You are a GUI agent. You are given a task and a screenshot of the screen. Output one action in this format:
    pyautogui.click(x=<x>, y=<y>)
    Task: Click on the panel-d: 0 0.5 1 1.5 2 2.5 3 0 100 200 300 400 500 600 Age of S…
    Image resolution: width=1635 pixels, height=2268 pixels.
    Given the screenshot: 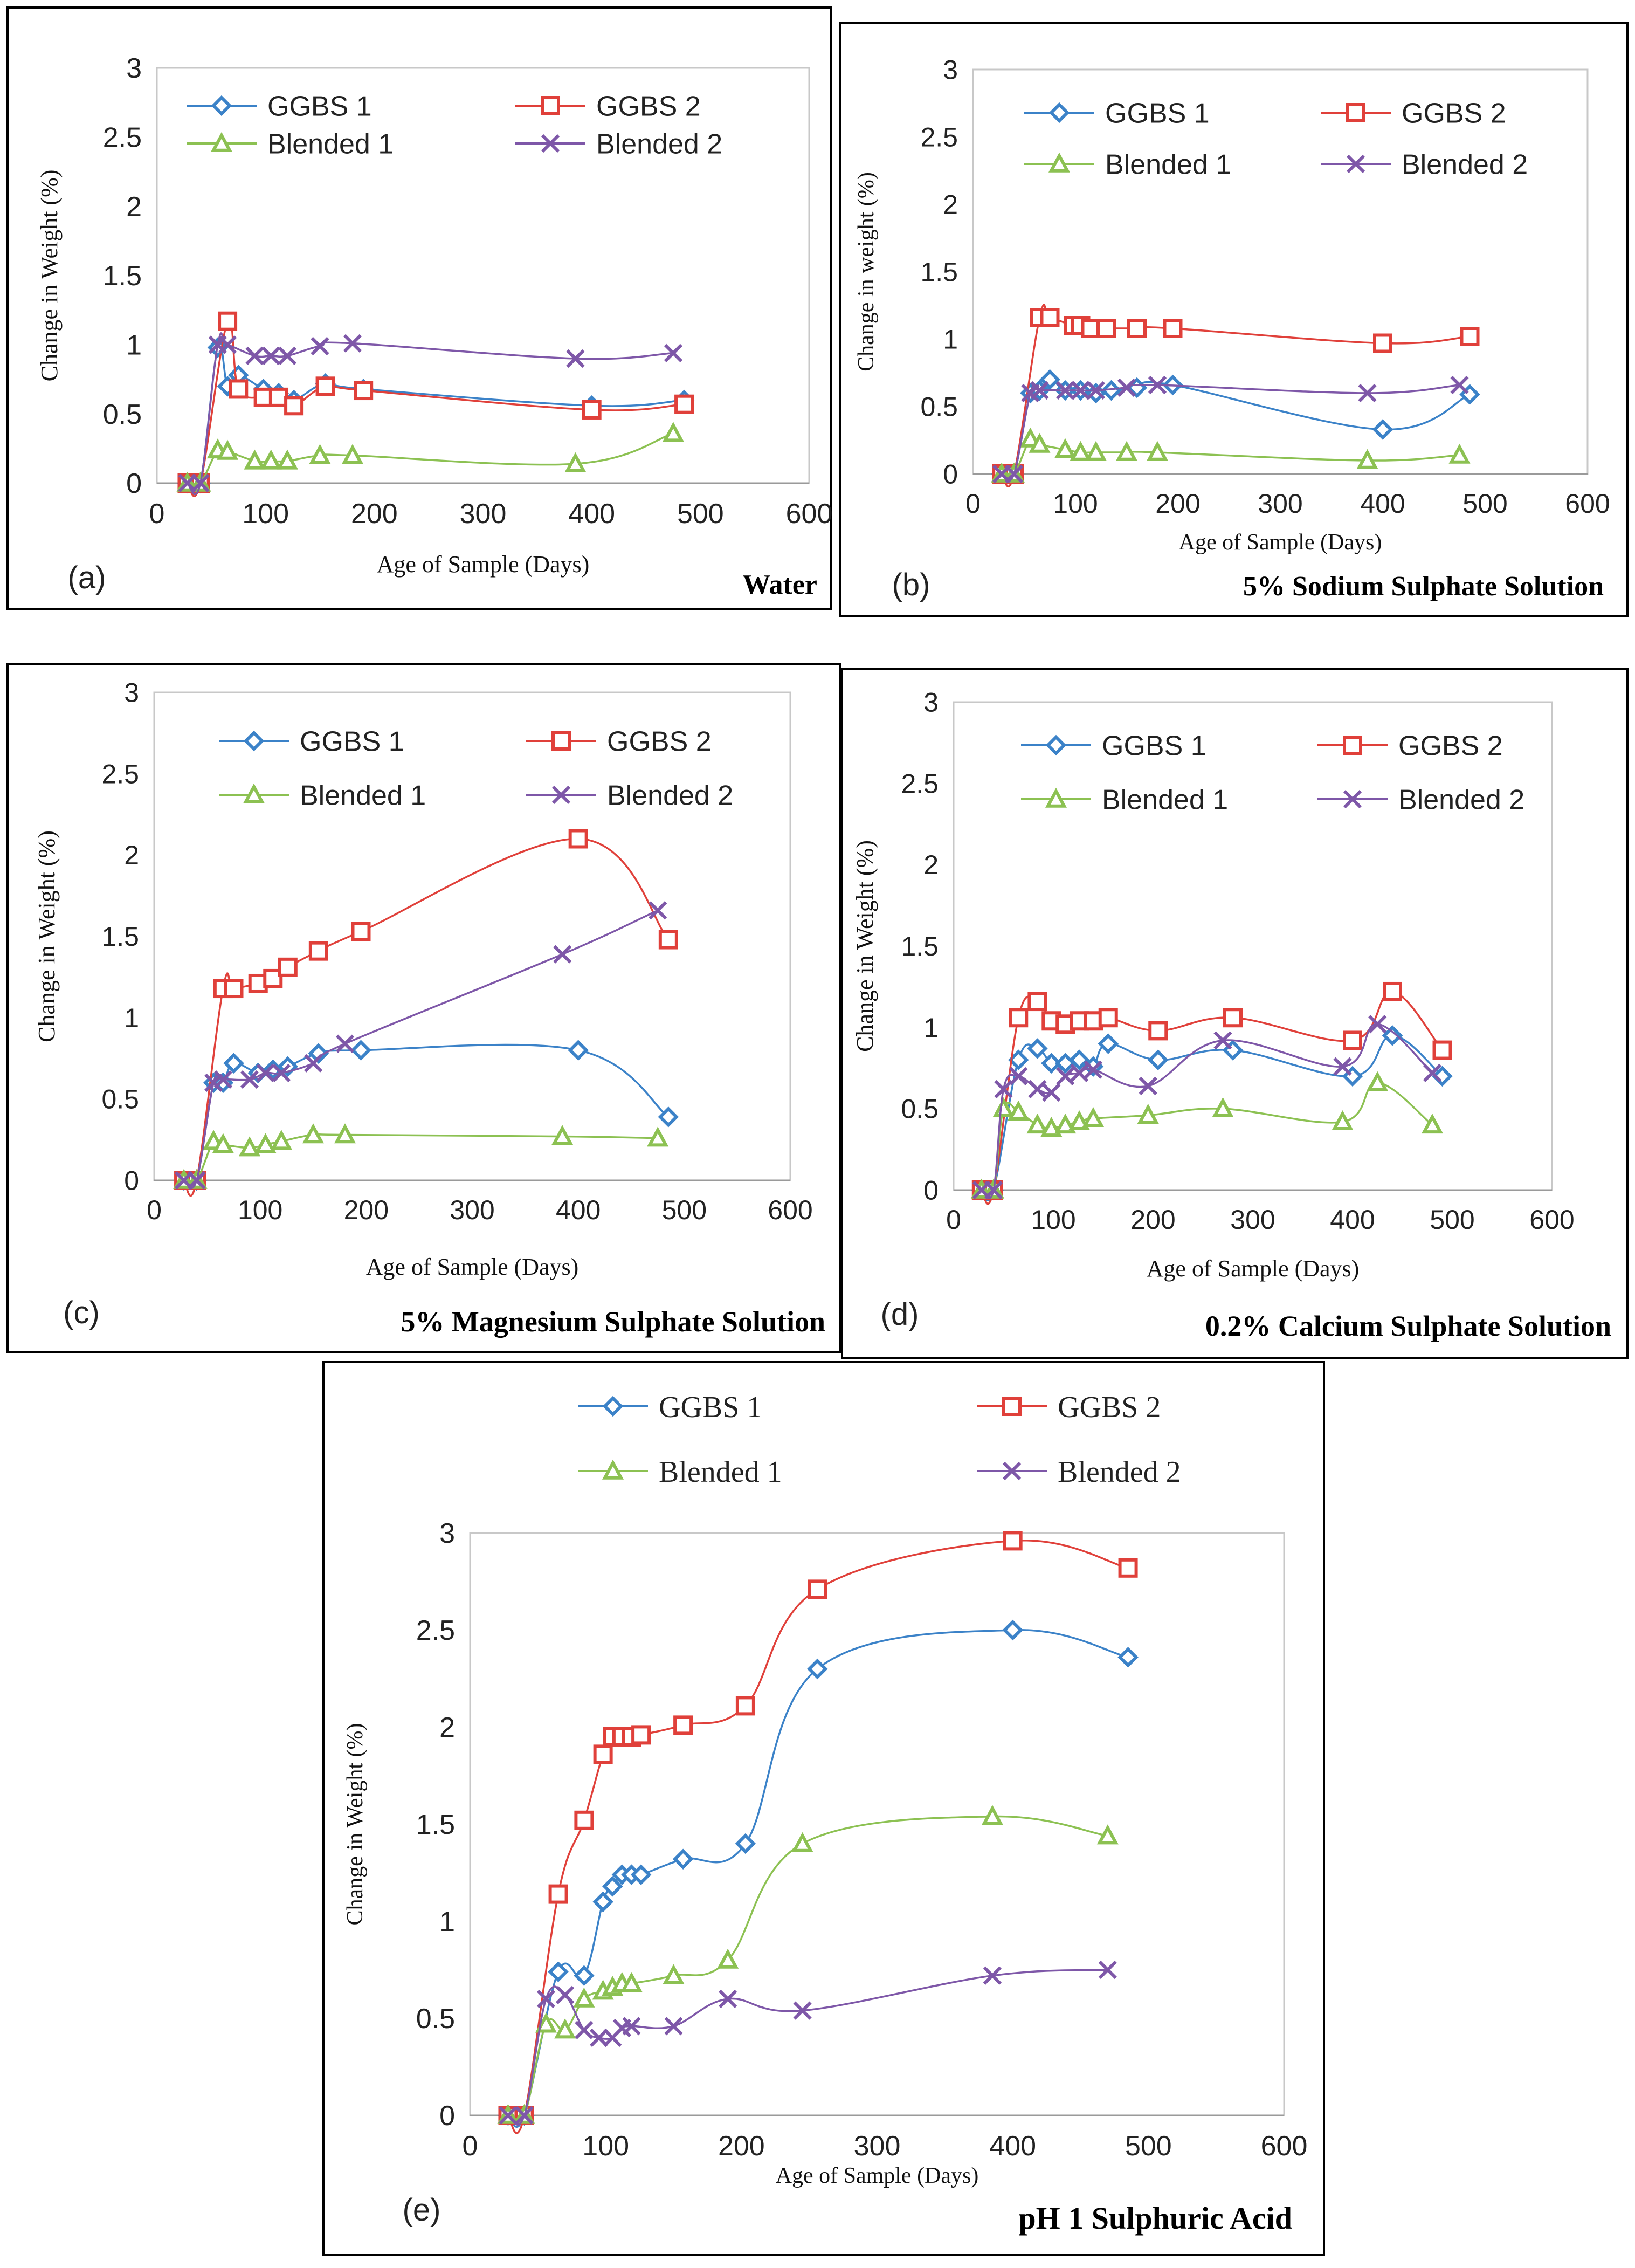 What is the action you would take?
    pyautogui.click(x=1235, y=1013)
    